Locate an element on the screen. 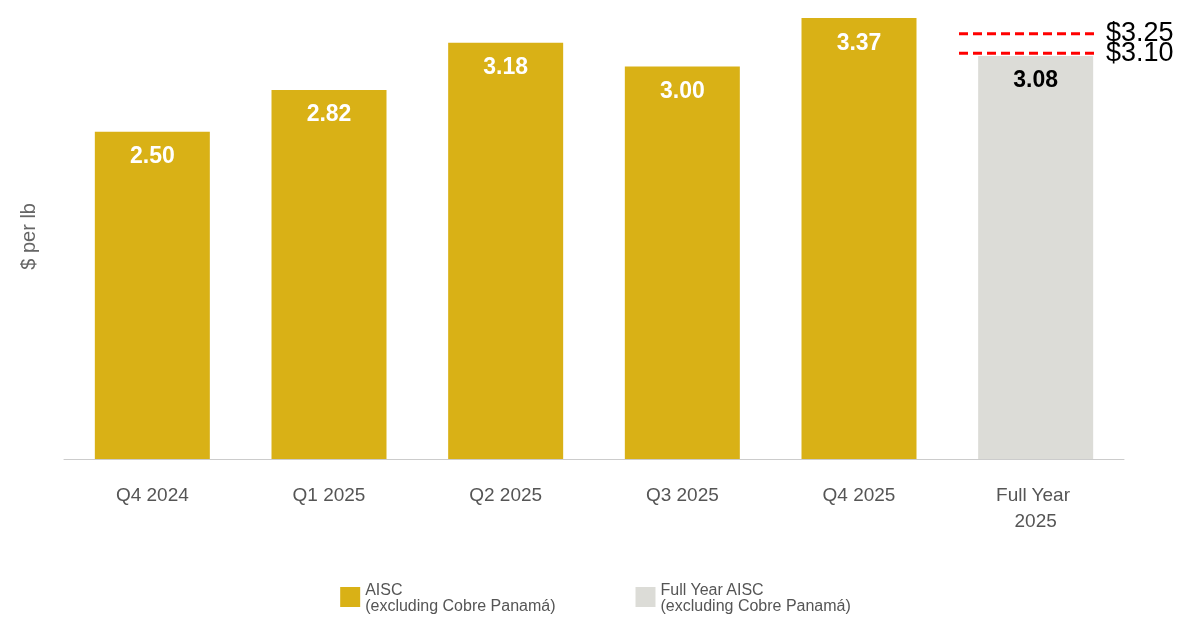 The width and height of the screenshot is (1191, 618). x-tick-label: Q3 2025 is located at coordinates (682, 494).